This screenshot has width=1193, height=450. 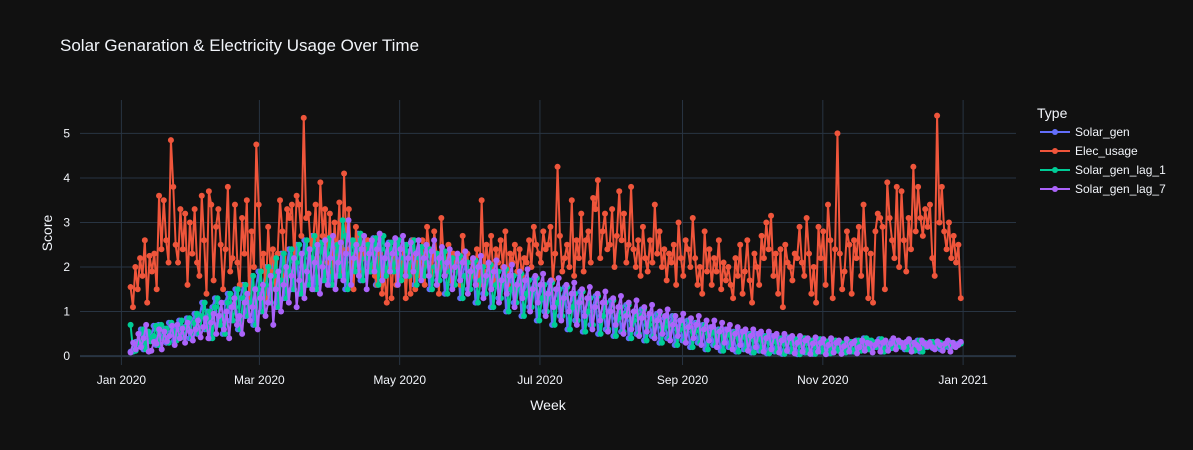 I want to click on legend-item-elec-usage: Elec_usage, so click(x=1089, y=151).